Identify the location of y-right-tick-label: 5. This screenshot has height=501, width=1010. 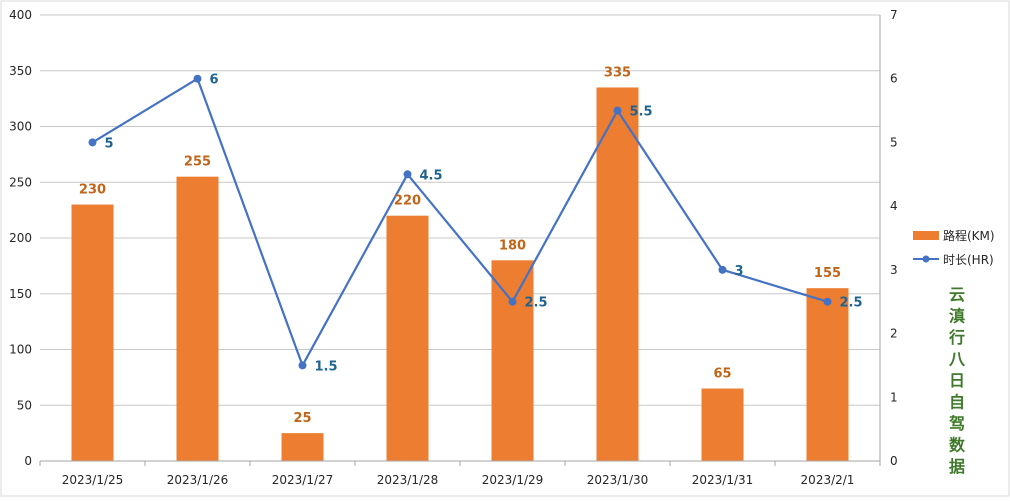
(894, 142).